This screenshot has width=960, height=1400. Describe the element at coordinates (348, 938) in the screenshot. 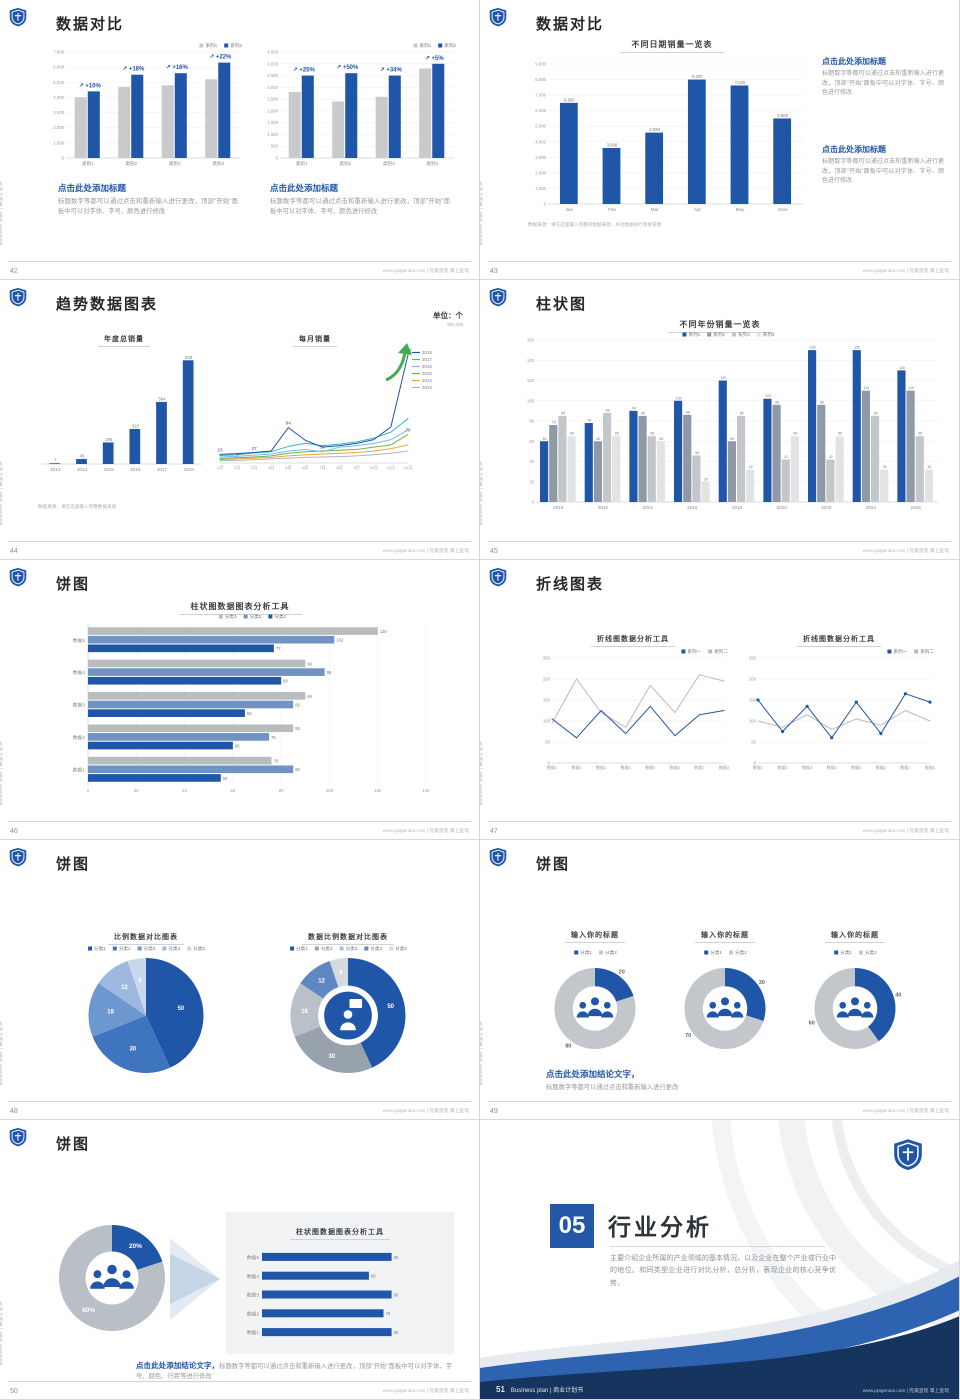

I see `chart-title: 数据比例数据对比图表` at that location.